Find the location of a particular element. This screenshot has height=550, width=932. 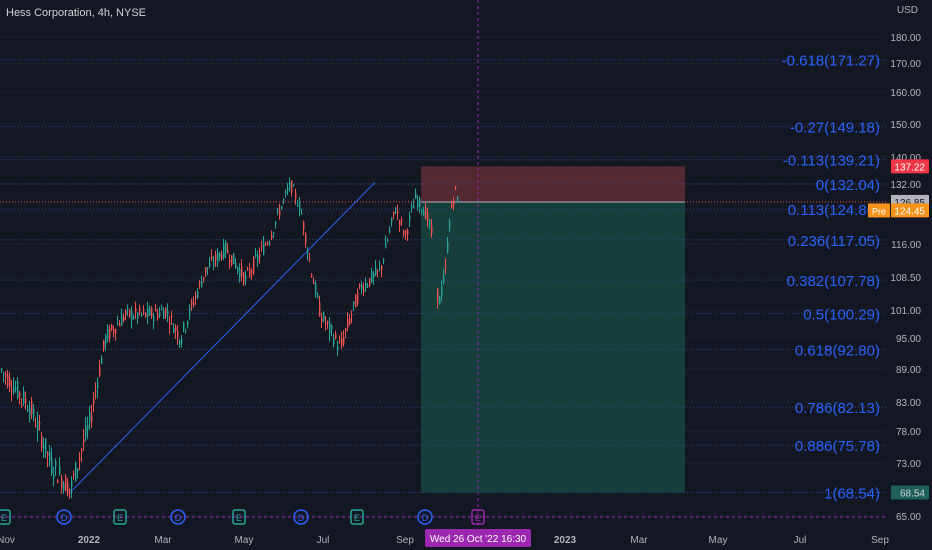

symbol-title: Hess Corporation, 4h, NYSE is located at coordinates (76, 13).